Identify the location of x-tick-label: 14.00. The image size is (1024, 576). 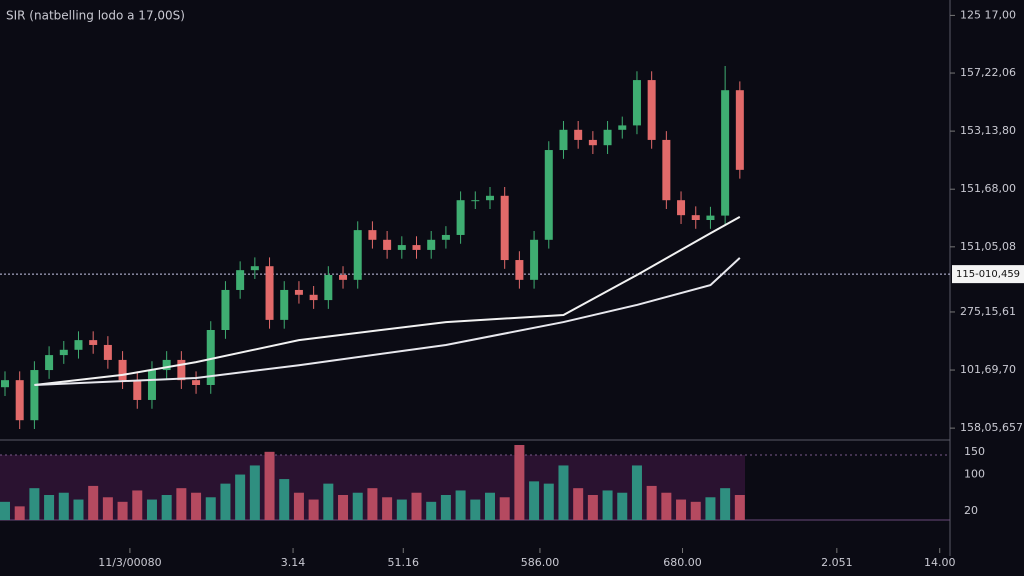
(940, 562).